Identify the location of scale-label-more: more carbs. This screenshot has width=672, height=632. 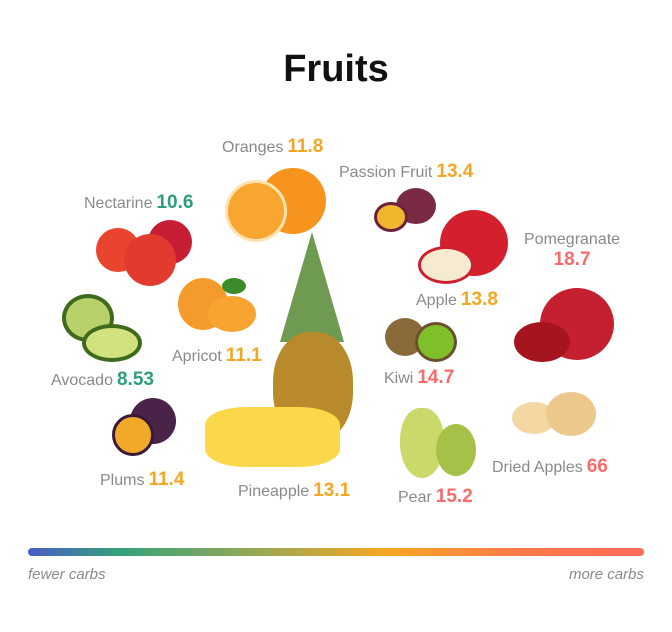
(606, 574).